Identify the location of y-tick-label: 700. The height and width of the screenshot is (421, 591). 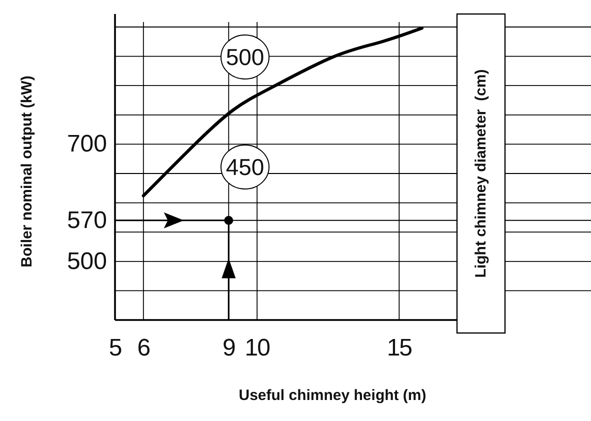
(86, 144).